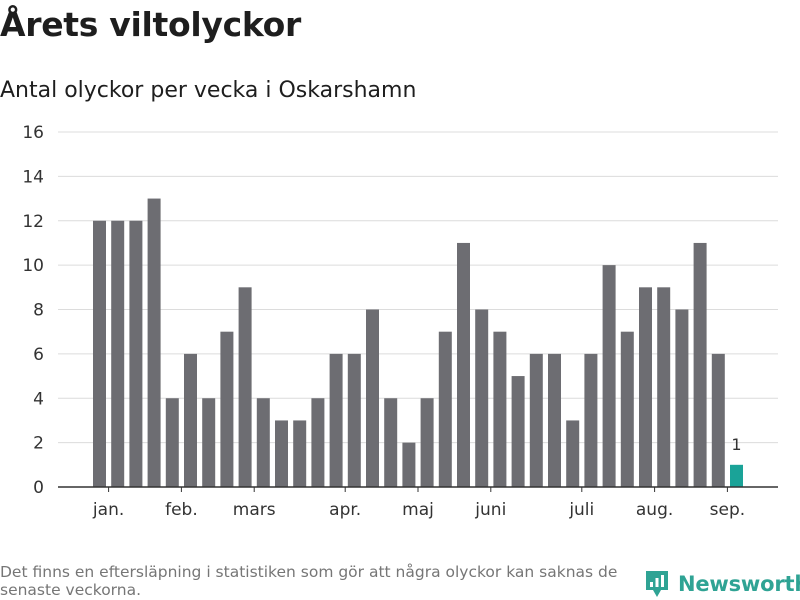 Image resolution: width=800 pixels, height=600 pixels. Describe the element at coordinates (33, 177) in the screenshot. I see `y-tick-label: 14` at that location.